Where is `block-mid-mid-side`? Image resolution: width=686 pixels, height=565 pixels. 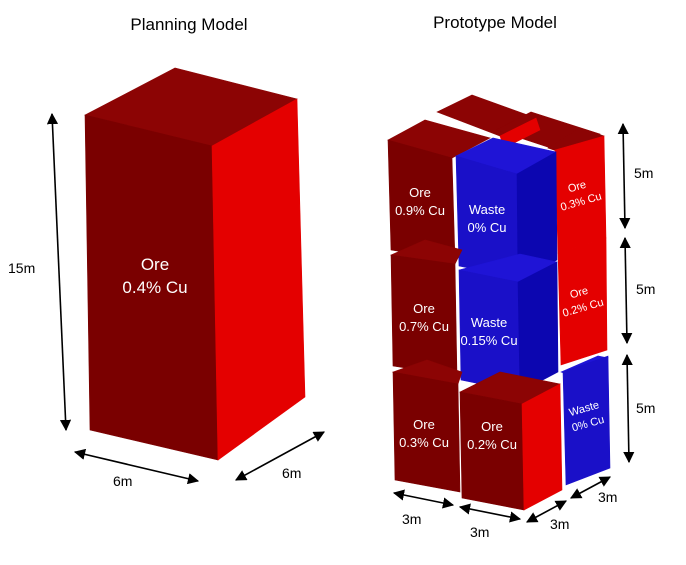
block-mid-mid-side is located at coordinates (538, 327).